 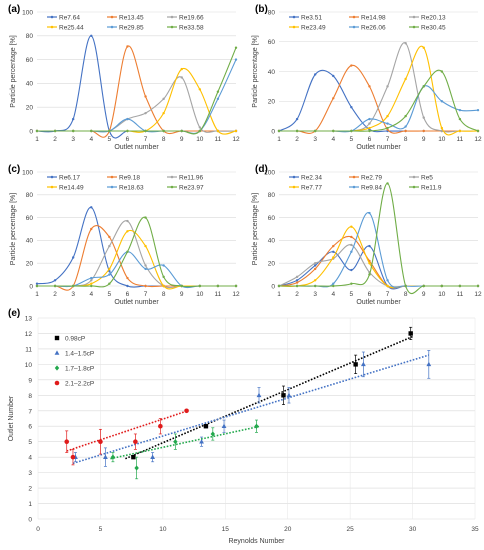 What do you see at coordinates (297, 294) in the screenshot?
I see `x-tick-label: 2` at bounding box center [297, 294].